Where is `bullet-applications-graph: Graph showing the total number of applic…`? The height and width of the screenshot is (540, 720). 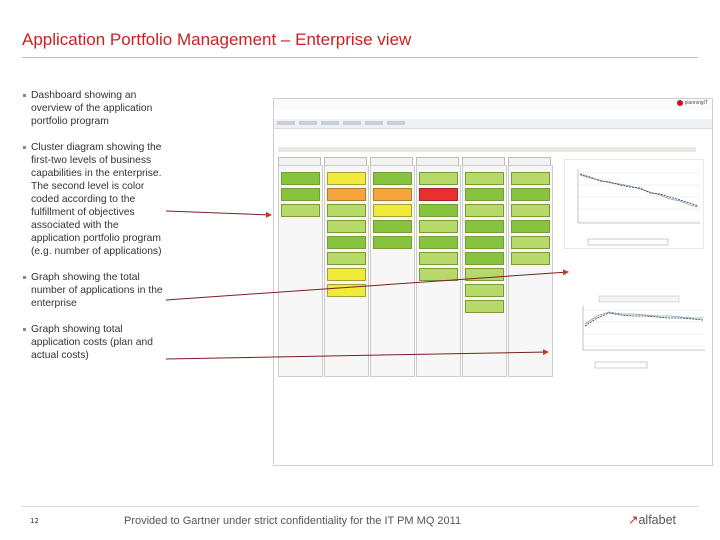
bullet-applications-graph: Graph showing the total number of applic… is located at coordinates (93, 290).